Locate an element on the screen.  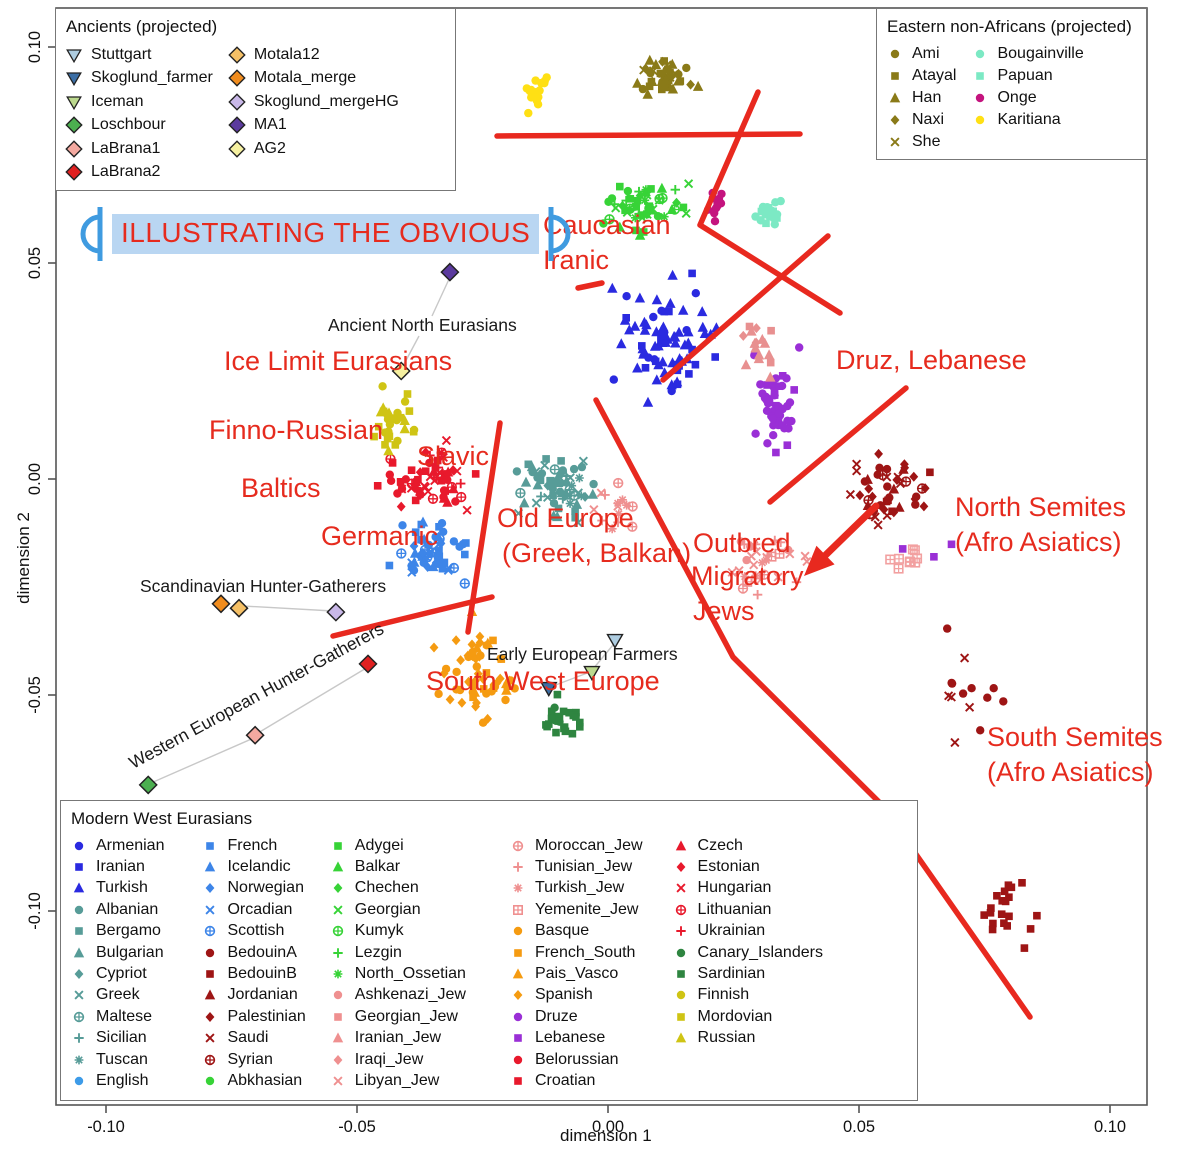
cluster-germanic-blue is located at coordinates (427, 552).